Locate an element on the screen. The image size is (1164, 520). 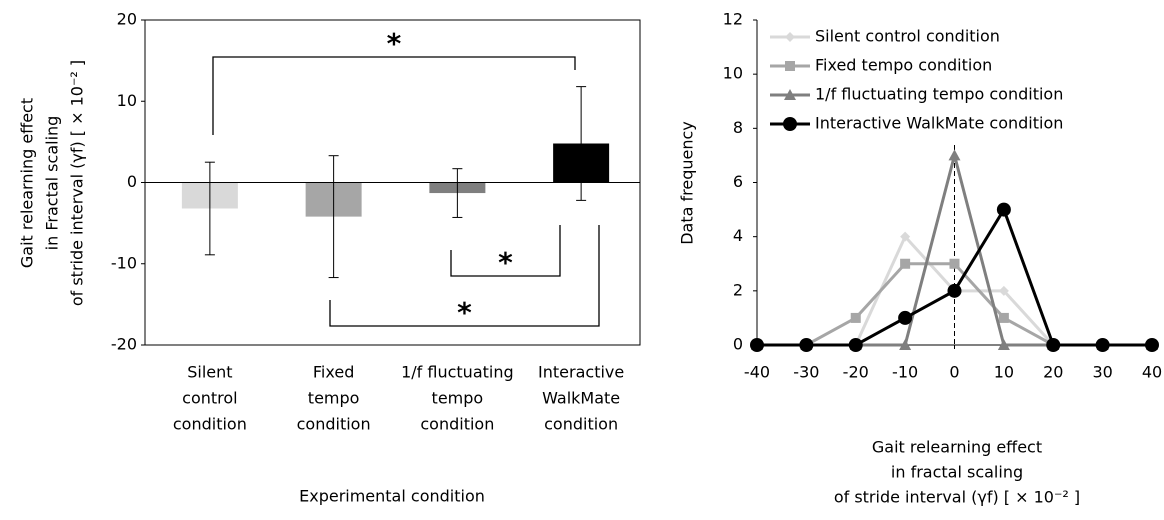
x-tick-label: 1/f fluctuating is located at coordinates (457, 372).